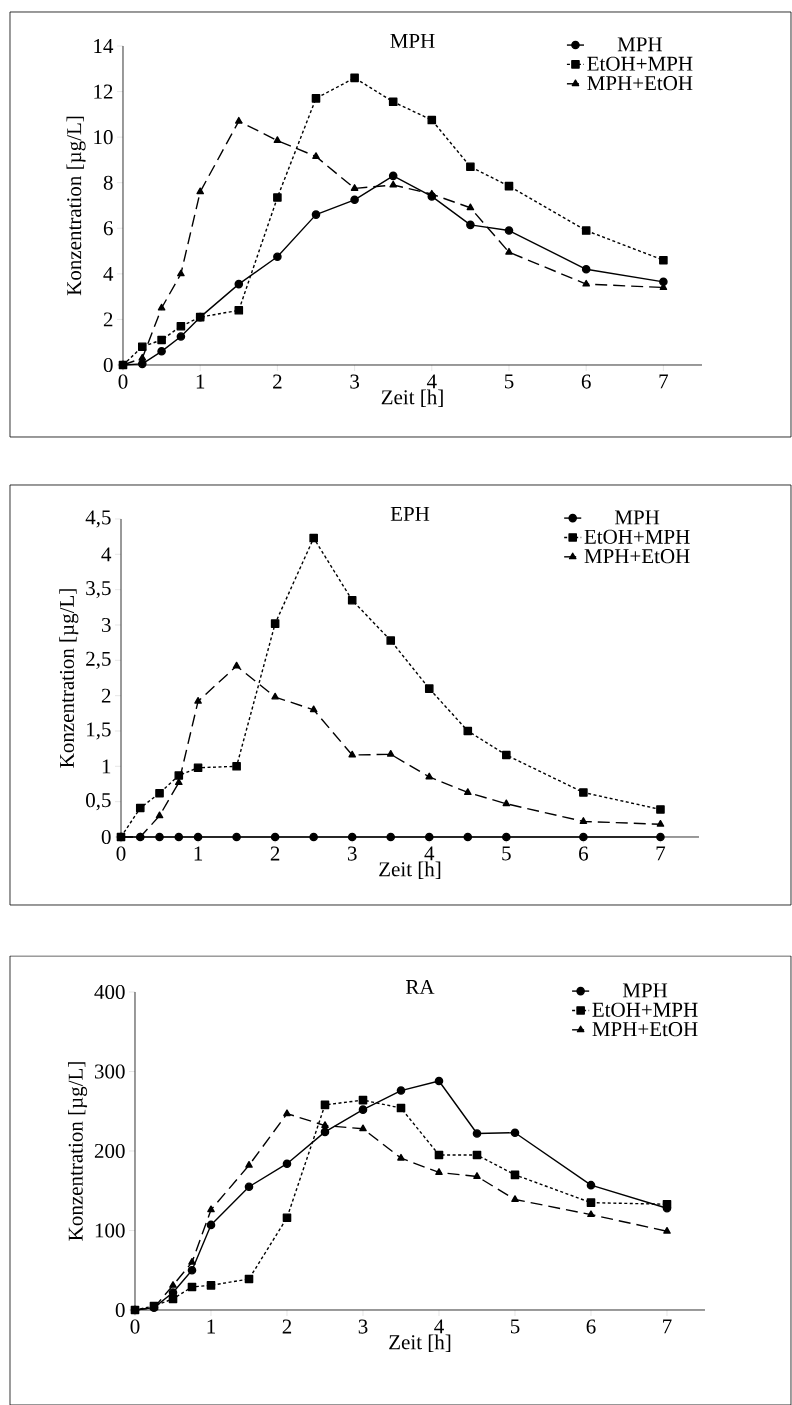 Image resolution: width=792 pixels, height=1405 pixels. What do you see at coordinates (103, 91) in the screenshot?
I see `y-tick-label: 12` at bounding box center [103, 91].